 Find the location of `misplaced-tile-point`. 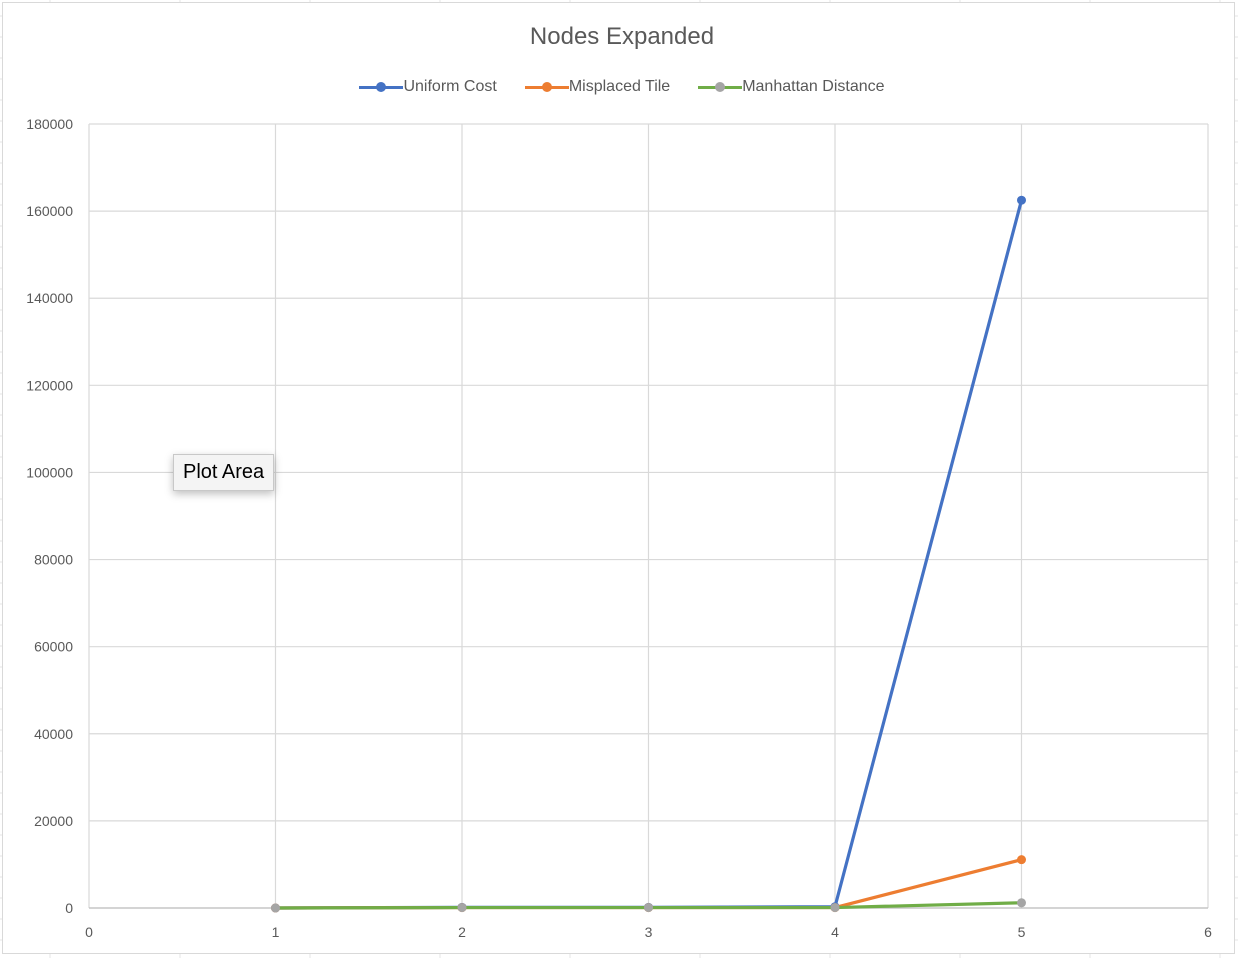

misplaced-tile-point is located at coordinates (1021, 860).